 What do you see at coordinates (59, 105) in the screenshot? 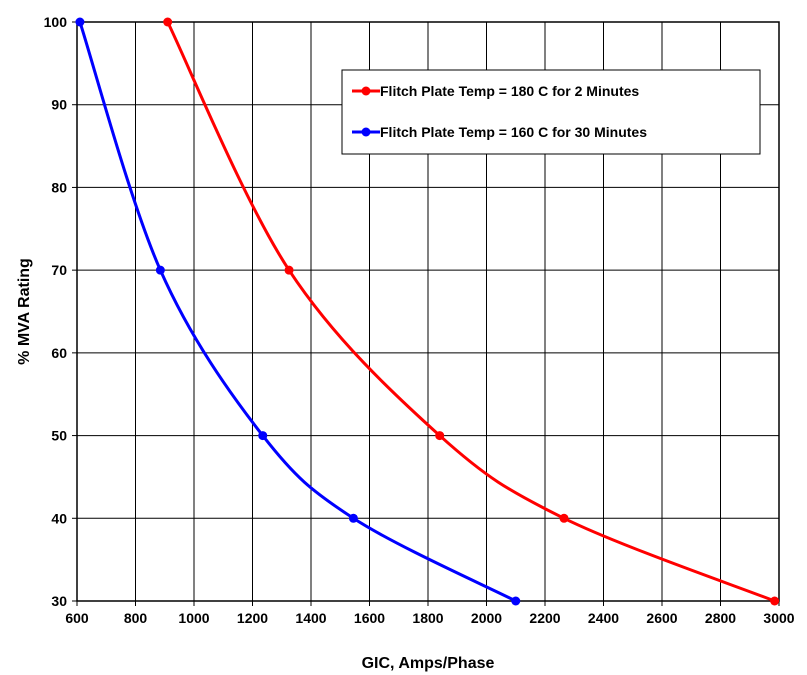
I see `y-tick-label: 90` at bounding box center [59, 105].